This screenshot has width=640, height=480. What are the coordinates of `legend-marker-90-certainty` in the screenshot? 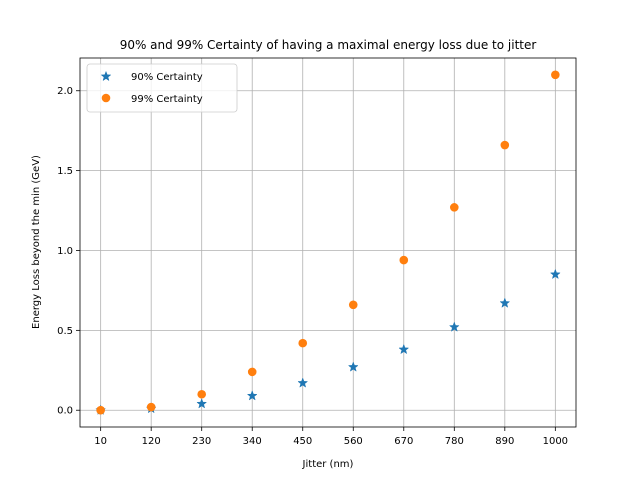 It's located at (106, 76).